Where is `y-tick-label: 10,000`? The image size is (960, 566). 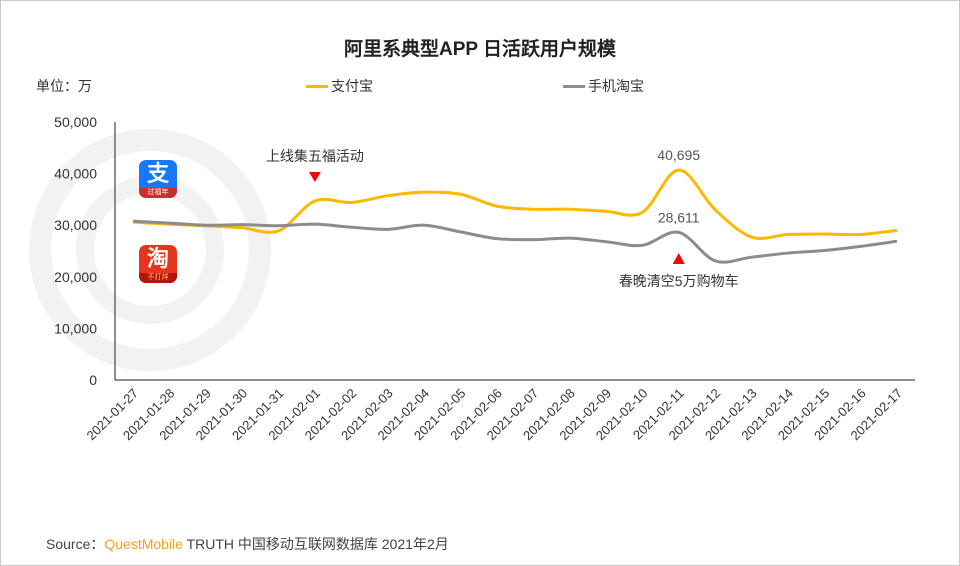 y-tick-label: 10,000 is located at coordinates (75, 328).